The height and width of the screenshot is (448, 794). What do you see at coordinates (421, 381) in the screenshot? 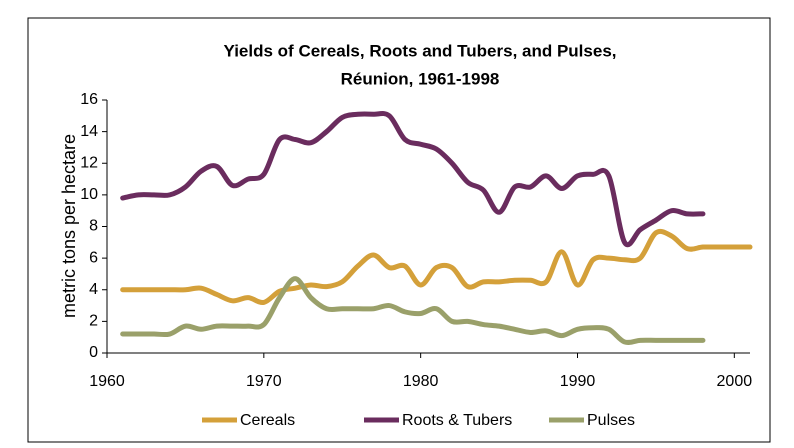
I see `x-tick-label: 1980` at bounding box center [421, 381].